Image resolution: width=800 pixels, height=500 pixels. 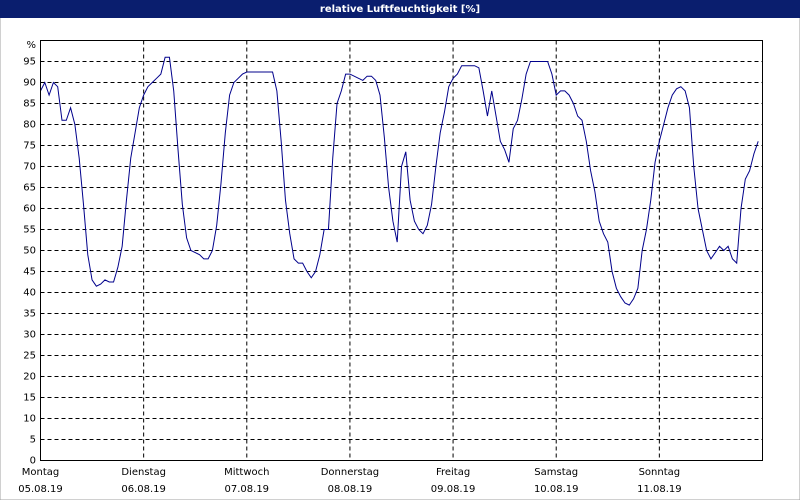 I want to click on y-tick-label: 75, so click(x=29, y=146).